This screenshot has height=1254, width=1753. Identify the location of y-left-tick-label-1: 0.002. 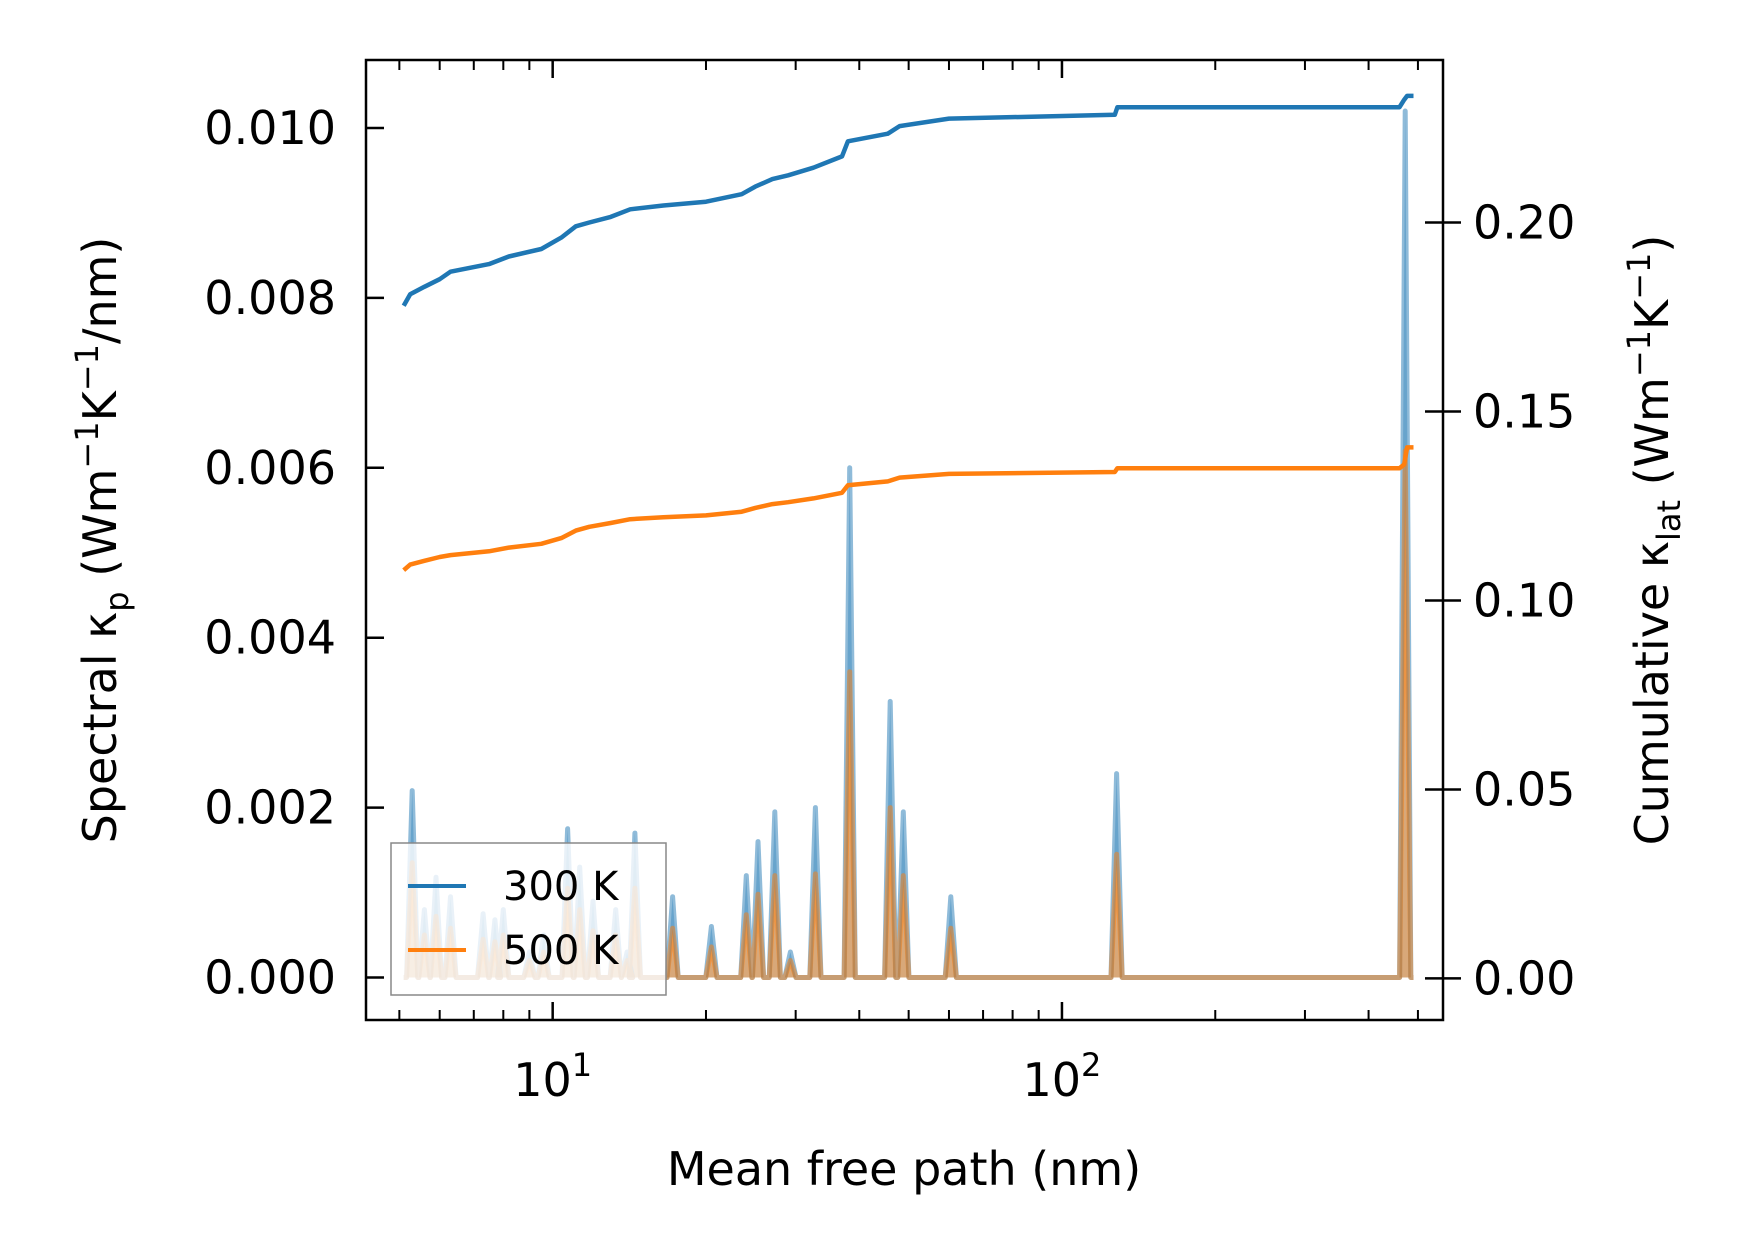
(270, 808).